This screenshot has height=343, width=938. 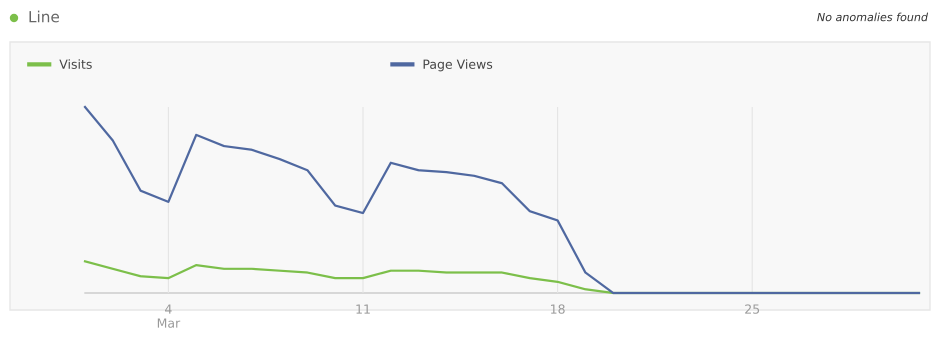 What do you see at coordinates (363, 309) in the screenshot?
I see `x-tick-label: 11` at bounding box center [363, 309].